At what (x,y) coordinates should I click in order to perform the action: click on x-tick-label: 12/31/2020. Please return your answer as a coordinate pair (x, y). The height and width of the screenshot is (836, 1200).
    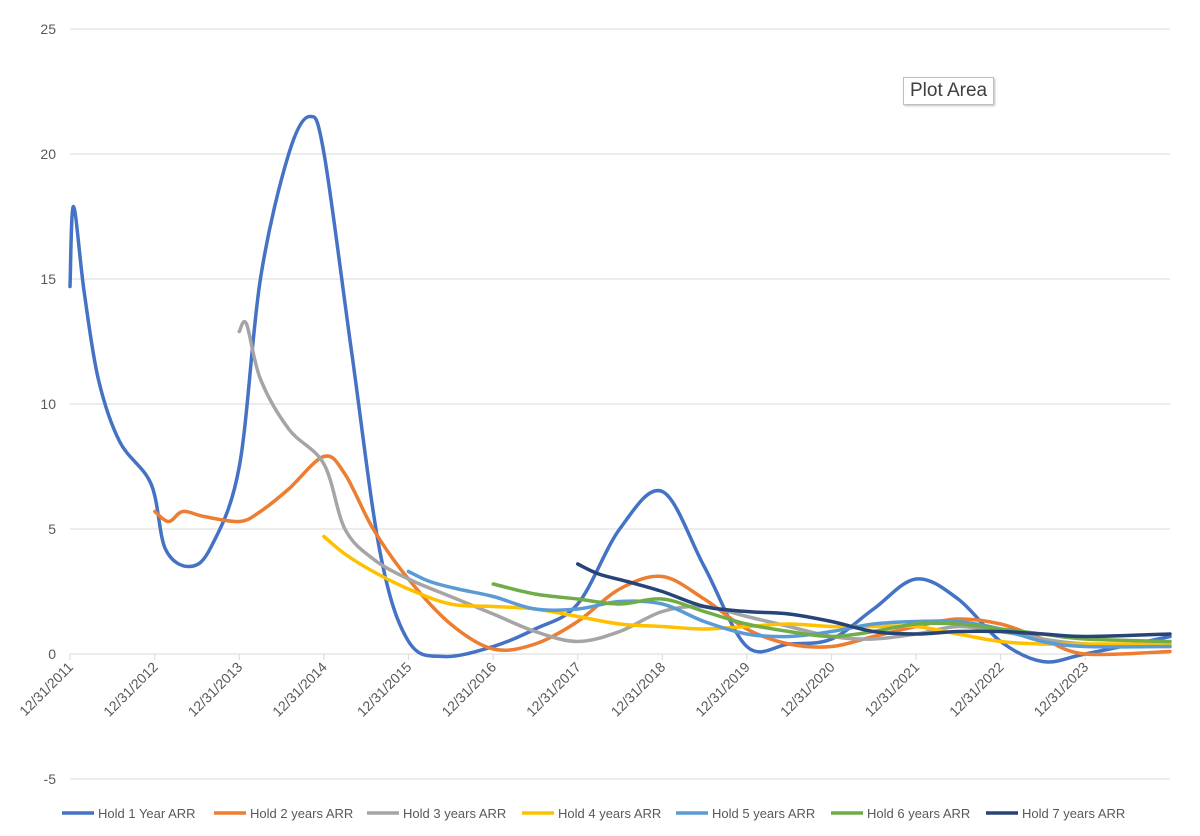
    Looking at the image, I should click on (807, 689).